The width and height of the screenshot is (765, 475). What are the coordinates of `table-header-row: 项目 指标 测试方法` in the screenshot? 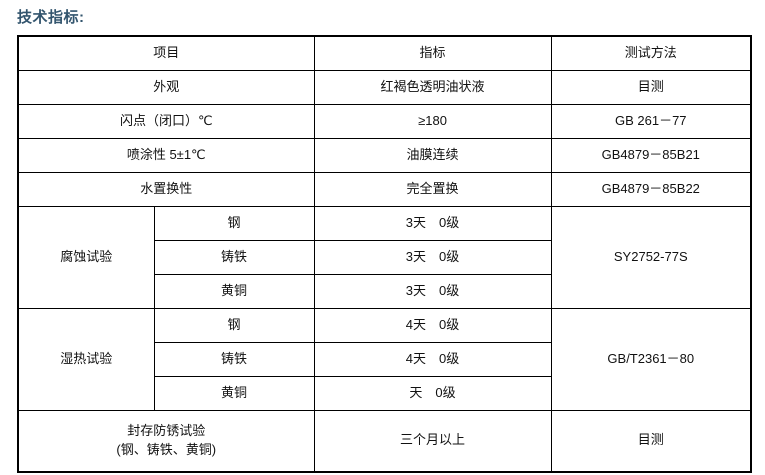 It's located at (384, 53).